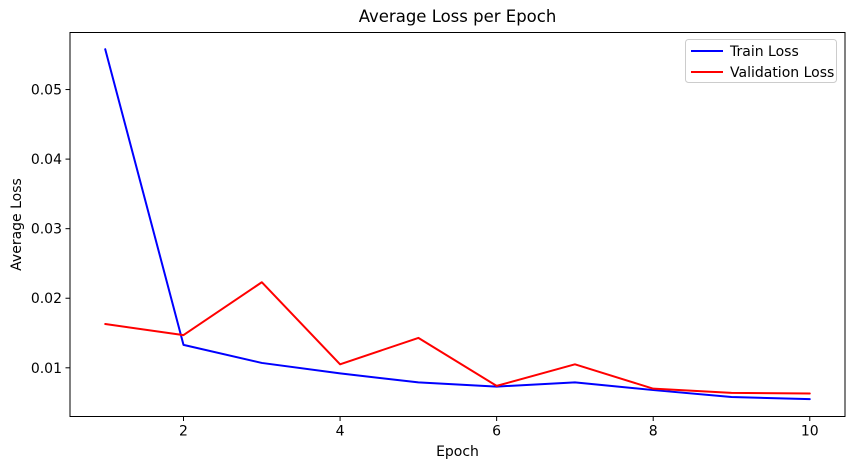 This screenshot has width=855, height=470. Describe the element at coordinates (340, 432) in the screenshot. I see `x-tick-label: 4` at that location.